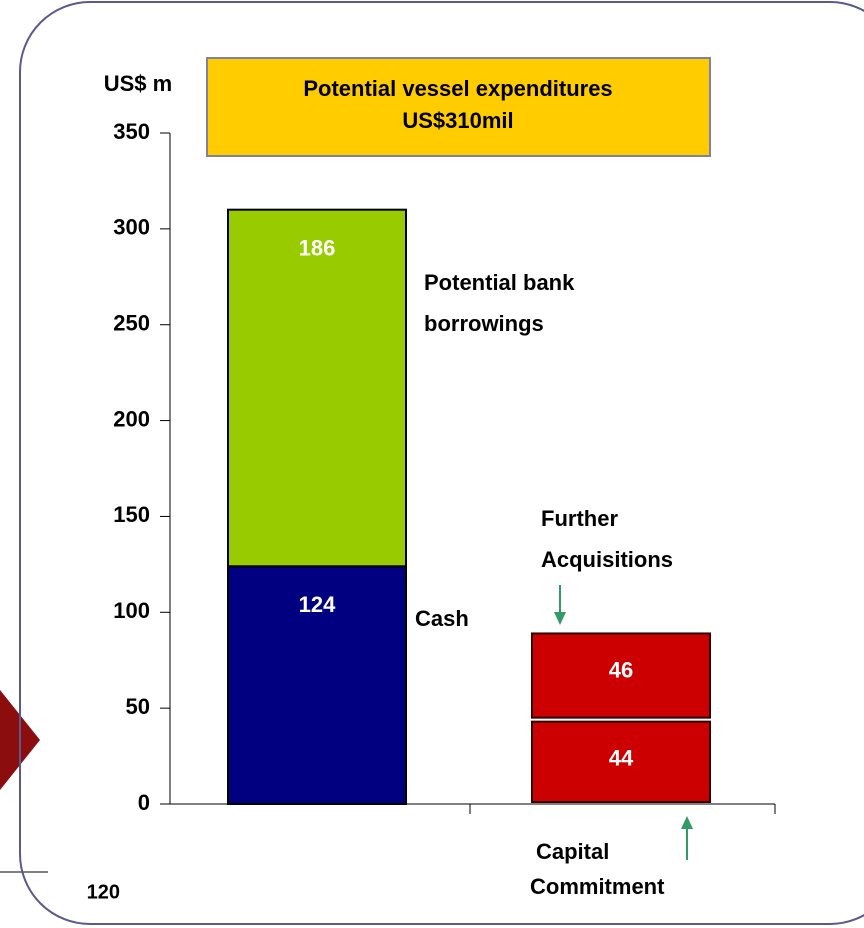  I want to click on fragment-label: 120, so click(103, 892).